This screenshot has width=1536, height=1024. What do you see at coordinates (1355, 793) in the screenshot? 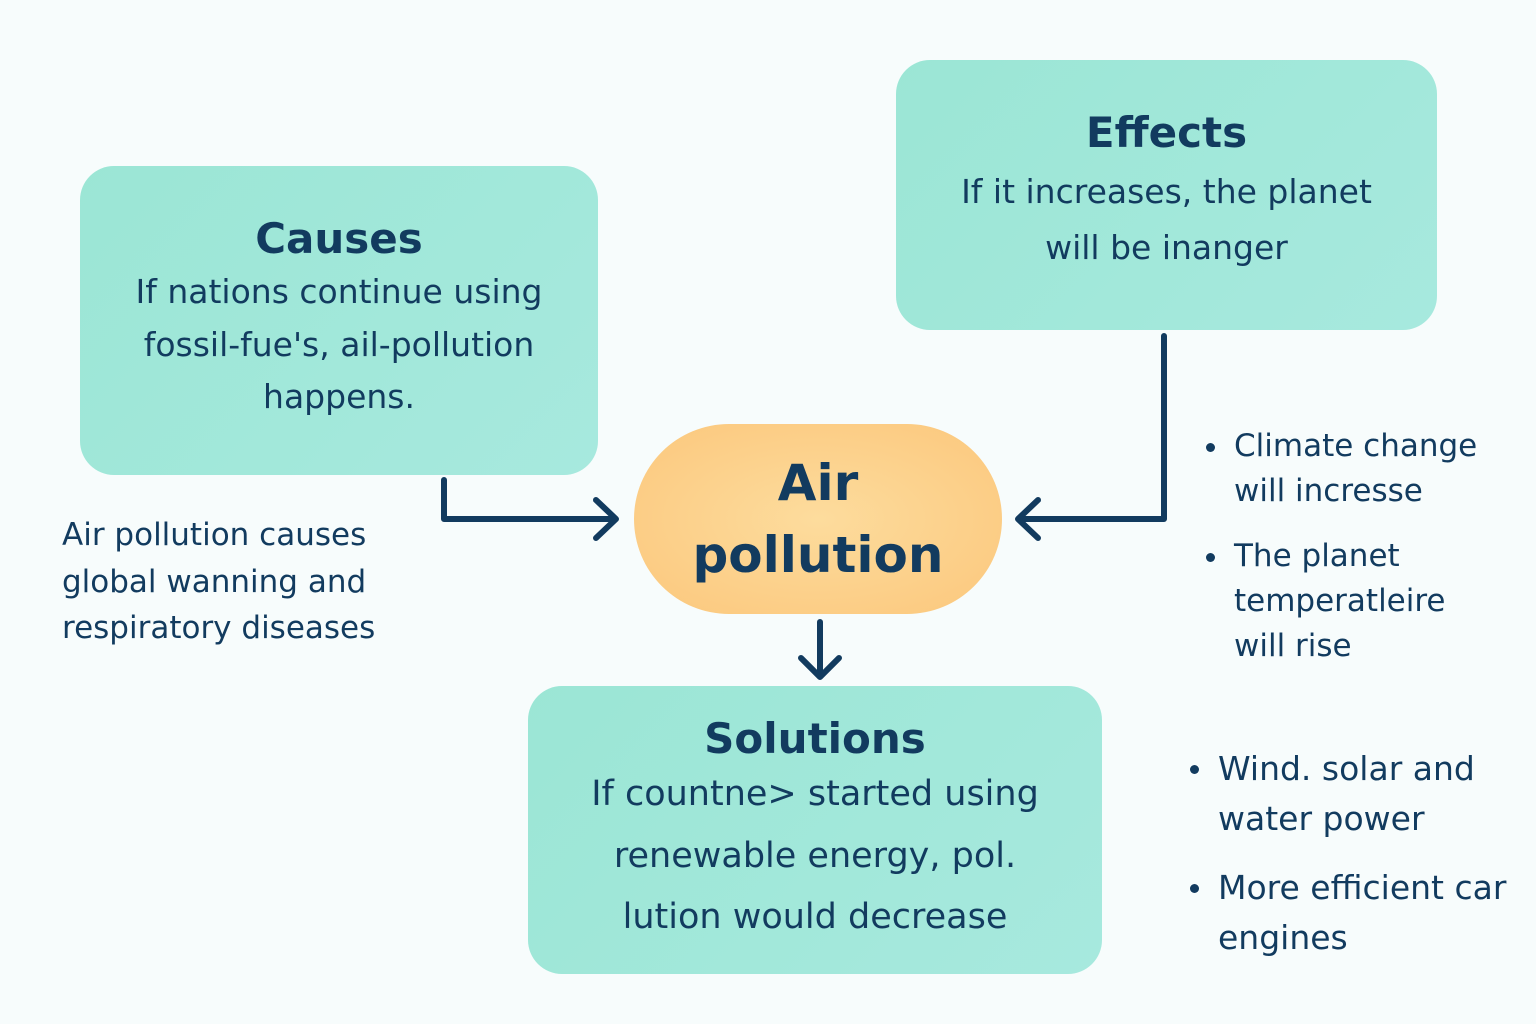
I see `solutions-bullet-item: Wind. solar and water power` at bounding box center [1355, 793].